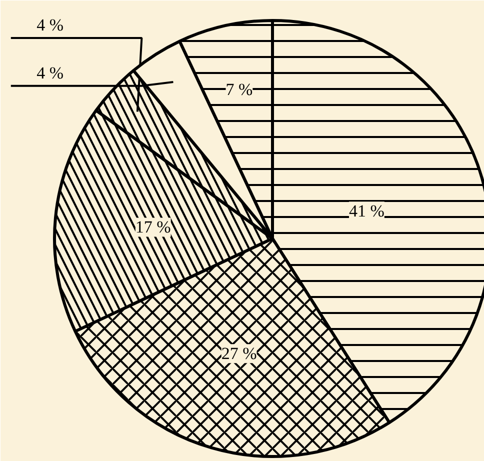  What do you see at coordinates (366, 211) in the screenshot?
I see `data-label: 41 %` at bounding box center [366, 211].